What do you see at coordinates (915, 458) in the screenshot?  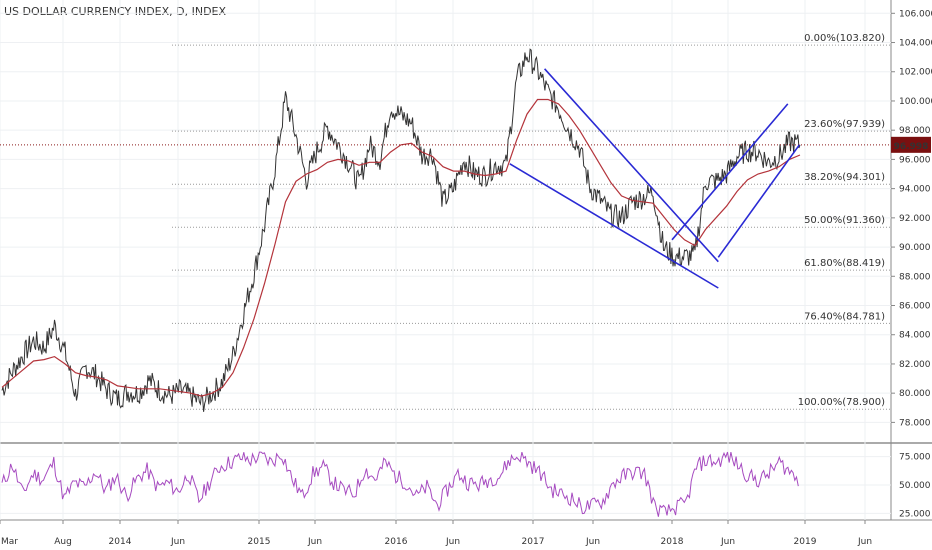 I see `rsi-tick-label: 75.000` at bounding box center [915, 458].